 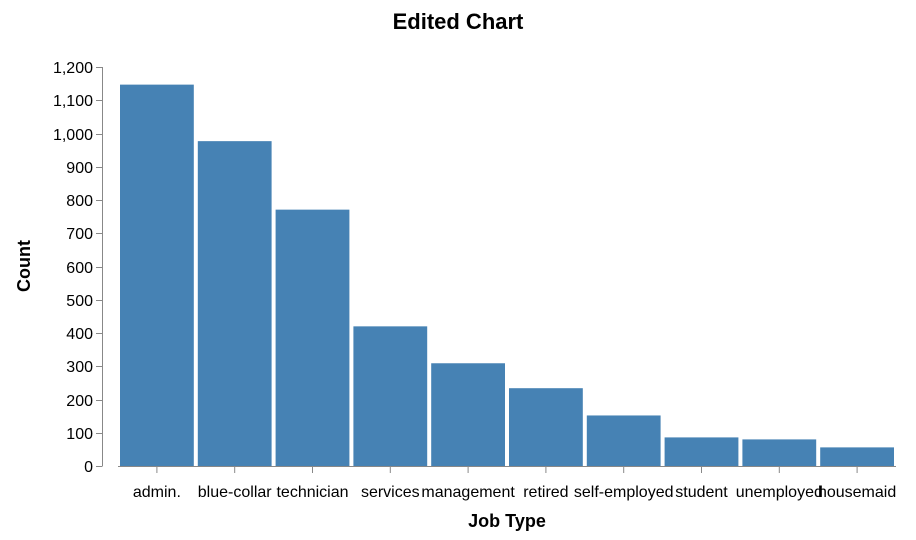 I want to click on y-tick-label: 600, so click(x=79, y=268).